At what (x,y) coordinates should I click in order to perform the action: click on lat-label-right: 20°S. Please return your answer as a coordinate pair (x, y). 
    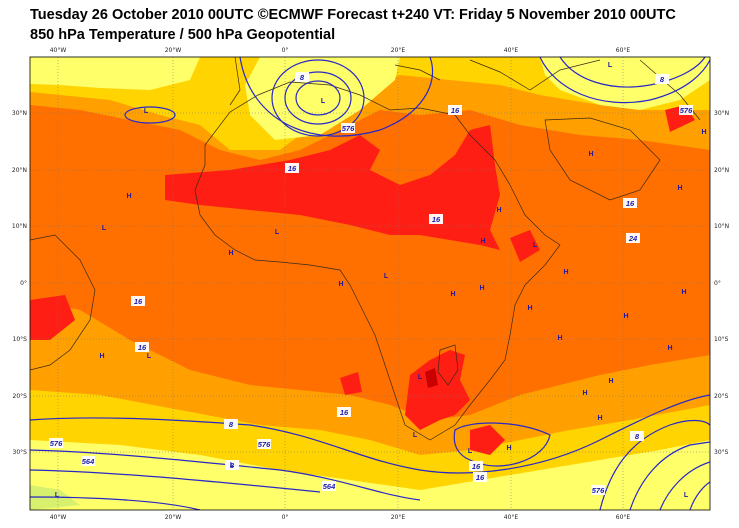
    Looking at the image, I should click on (721, 396).